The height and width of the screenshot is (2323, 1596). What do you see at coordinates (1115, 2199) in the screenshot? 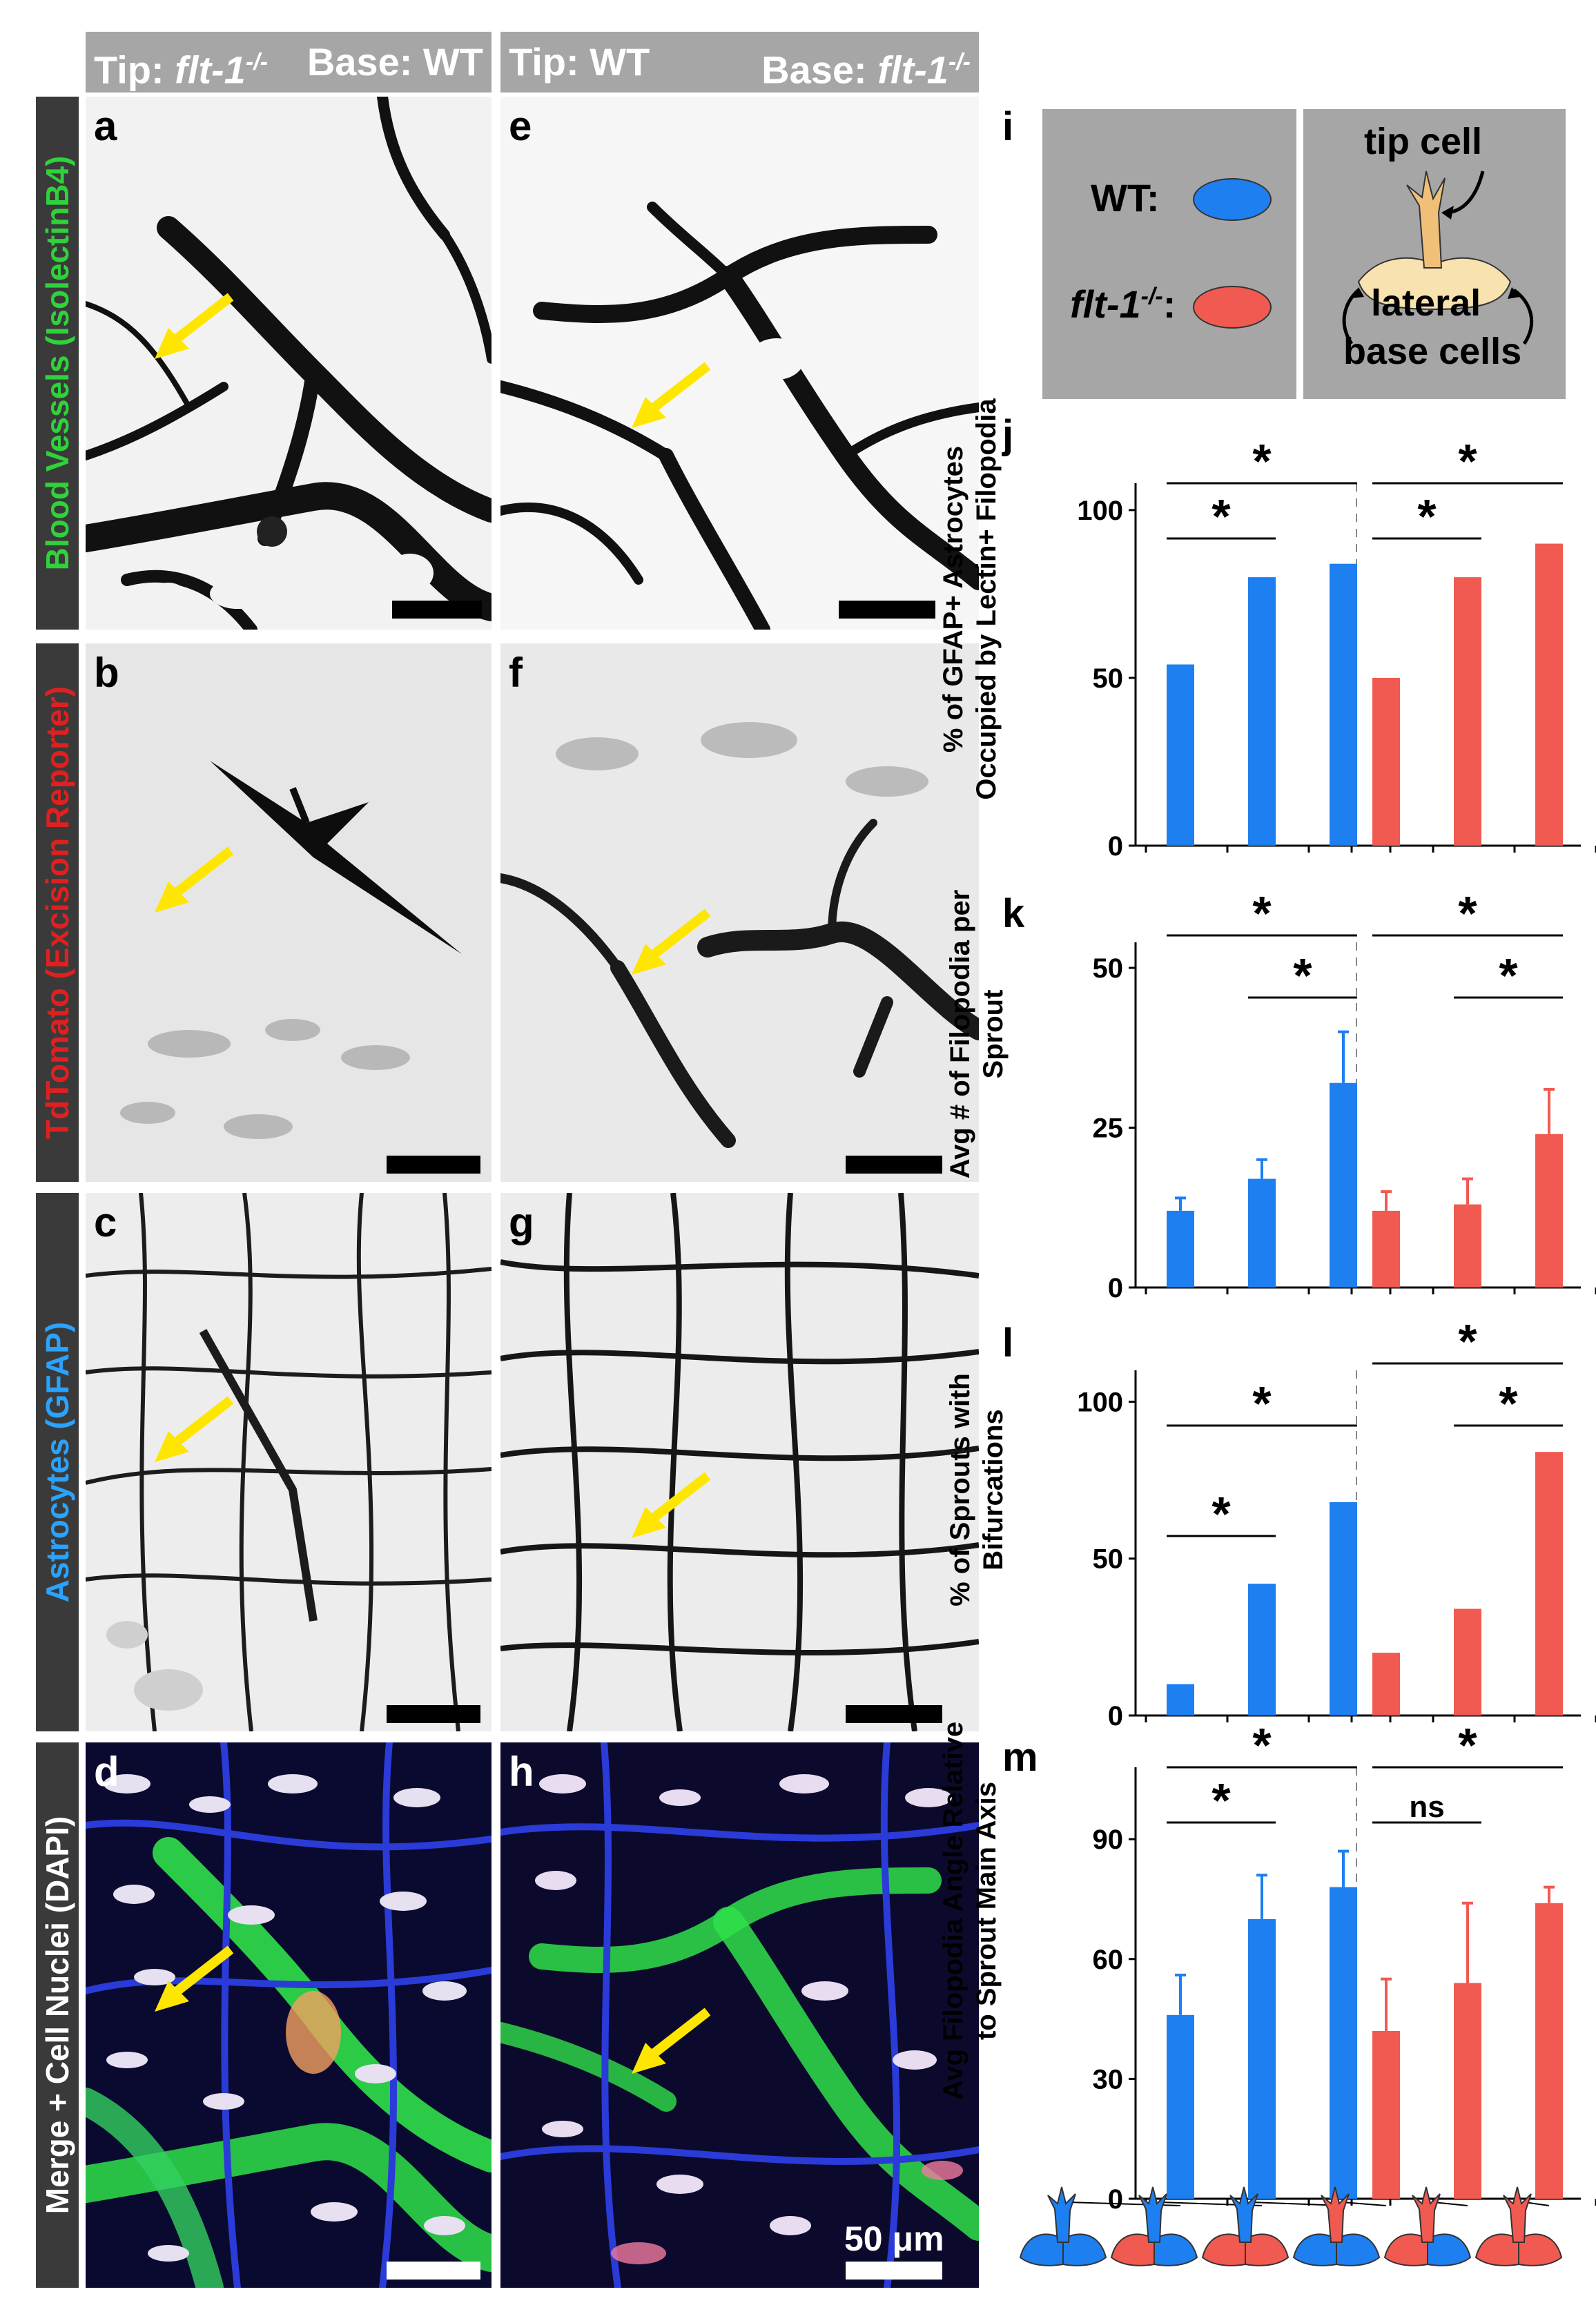
I see `chart-m-ytick-label: 0` at bounding box center [1115, 2199].